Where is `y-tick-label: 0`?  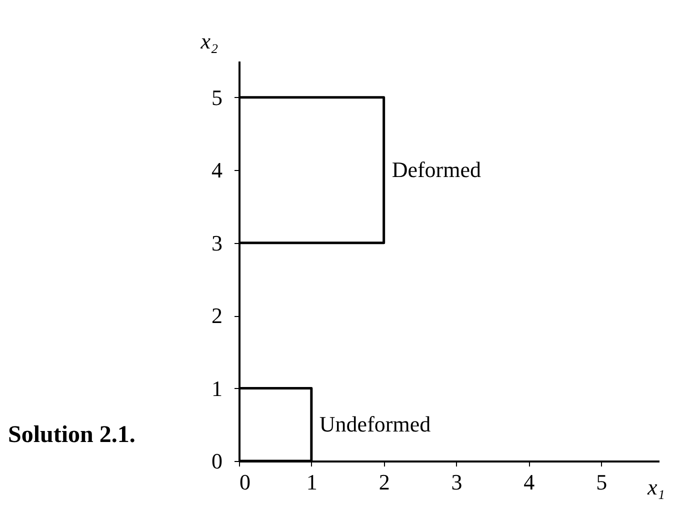 y-tick-label: 0 is located at coordinates (217, 461).